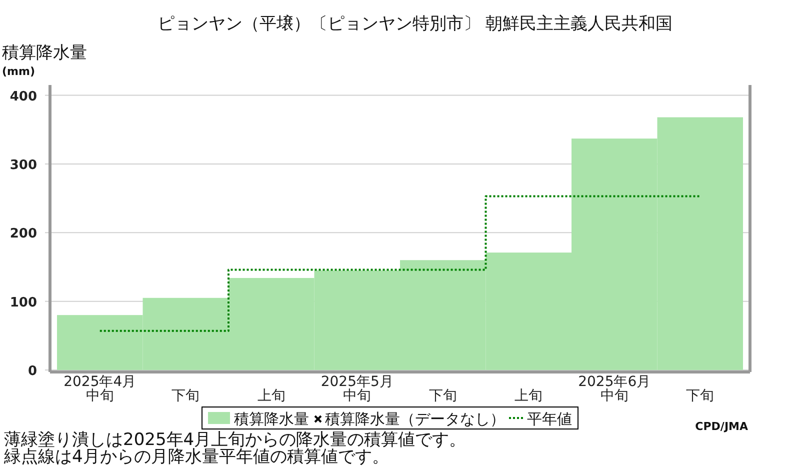  What do you see at coordinates (23, 96) in the screenshot?
I see `y-tick-label: 400` at bounding box center [23, 96].